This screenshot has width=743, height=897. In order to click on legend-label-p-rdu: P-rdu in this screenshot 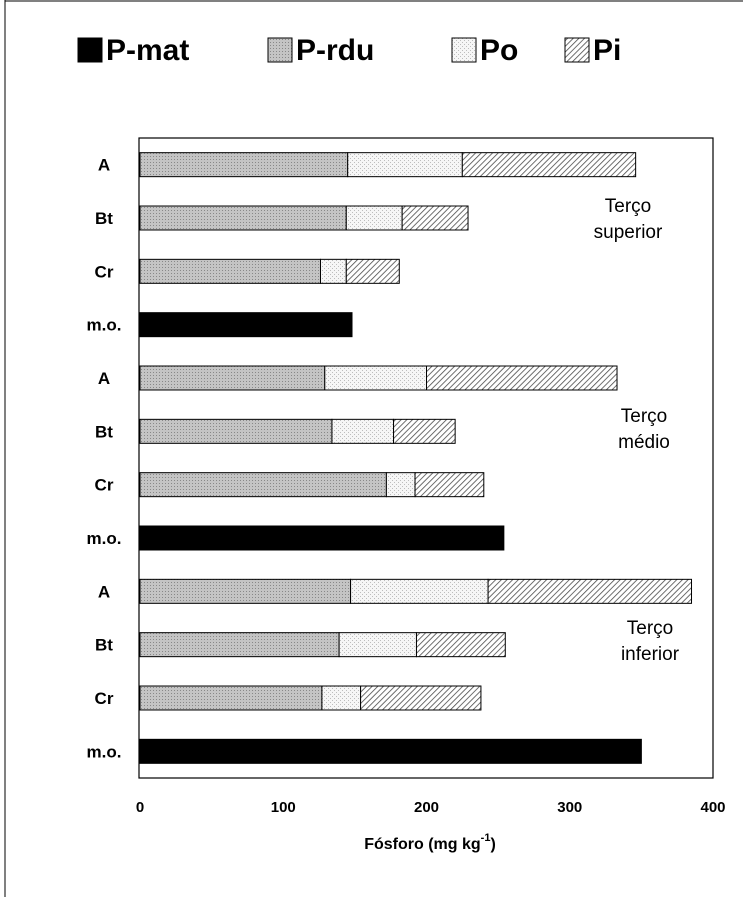, I will do `click(335, 50)`.